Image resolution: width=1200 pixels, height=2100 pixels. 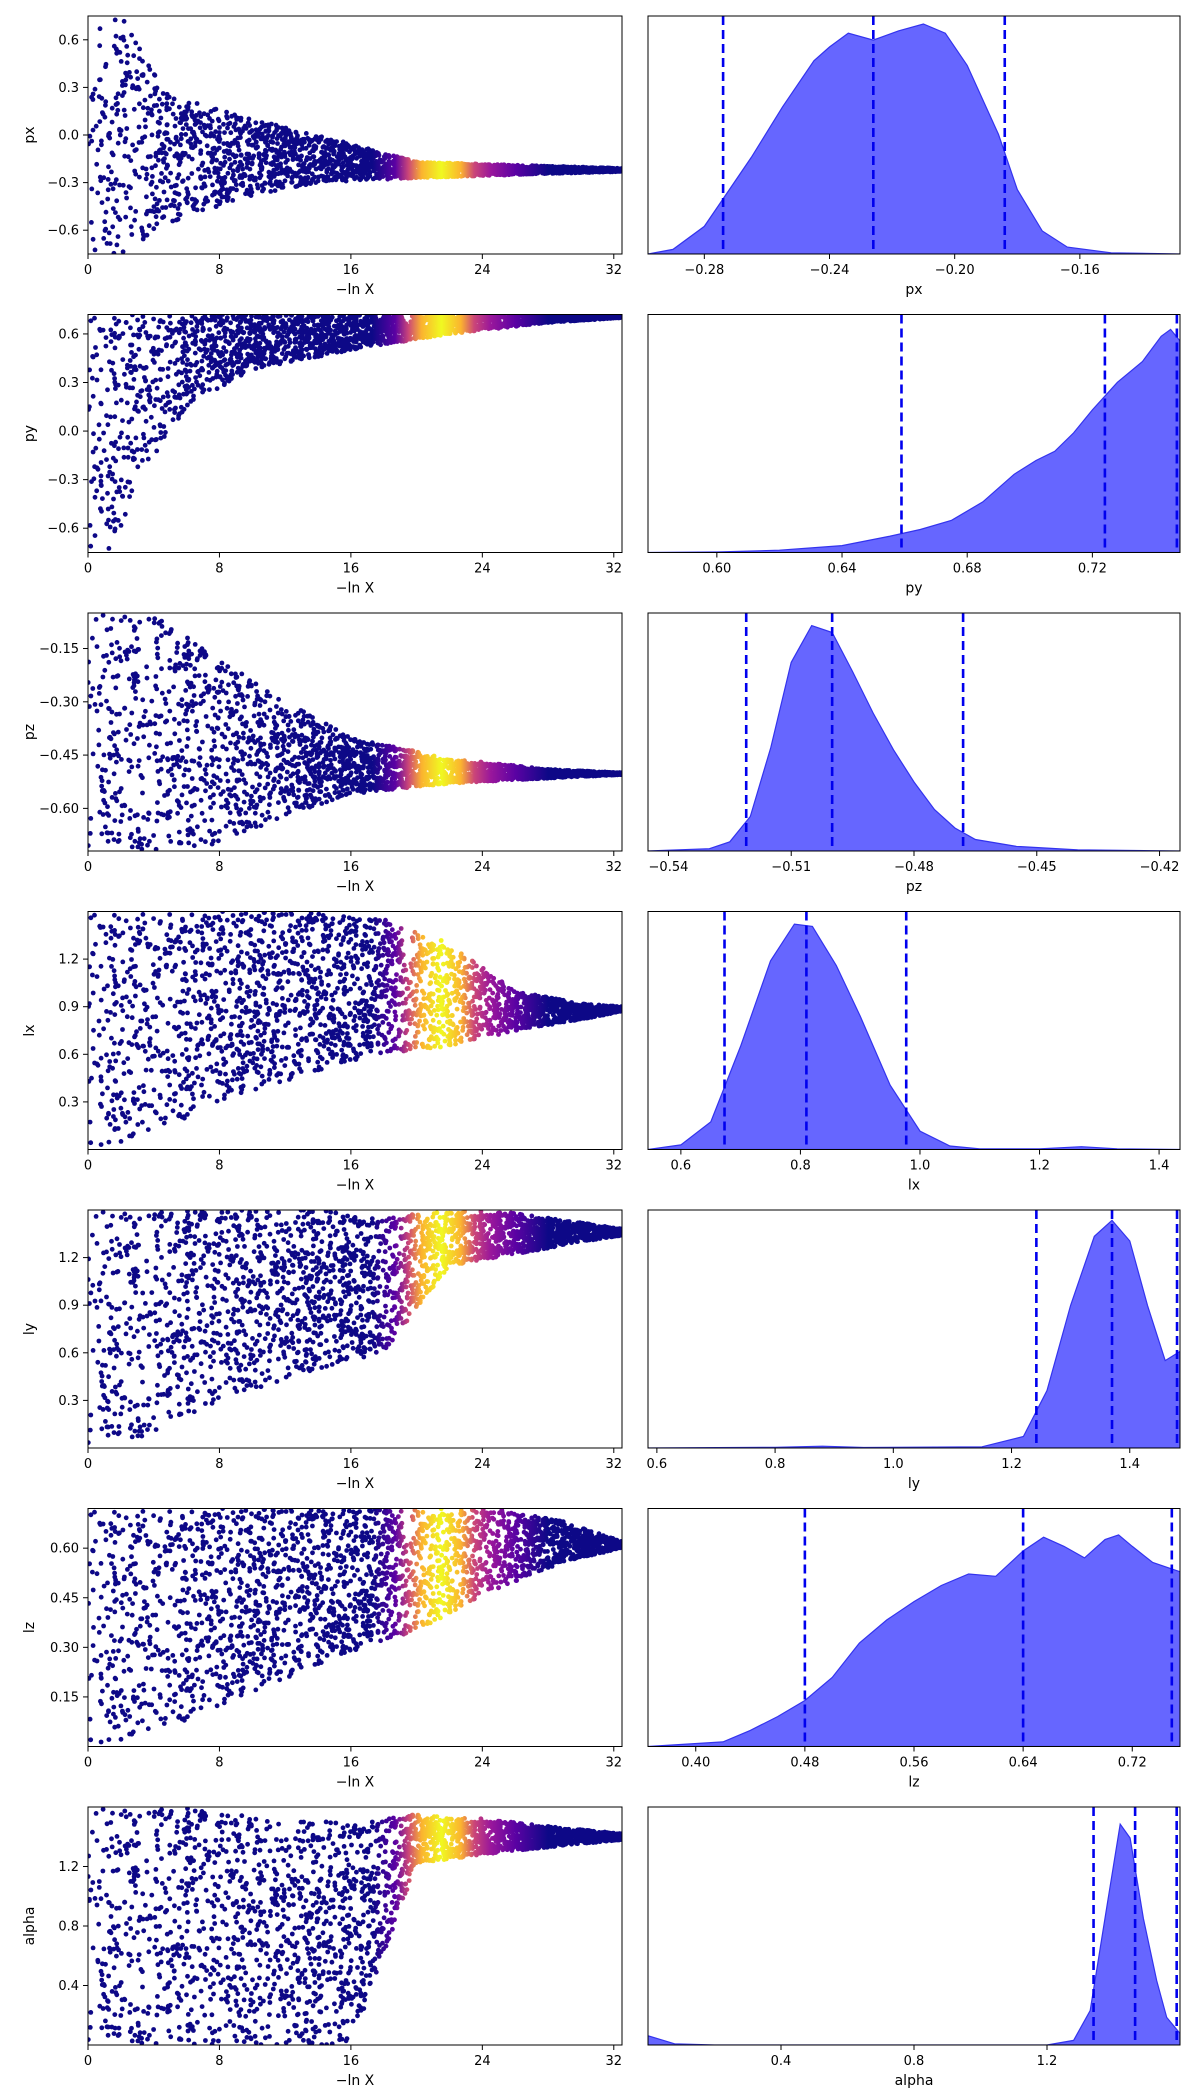 What do you see at coordinates (219, 270) in the screenshot?
I see `x-tick-label: 8` at bounding box center [219, 270].